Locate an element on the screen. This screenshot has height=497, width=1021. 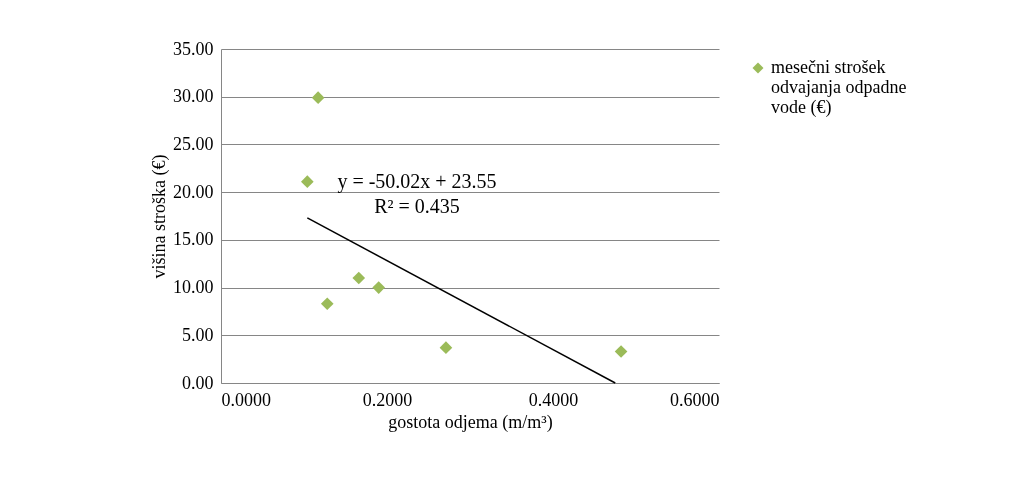
y-tick-label: 25.00 is located at coordinates (193, 143).